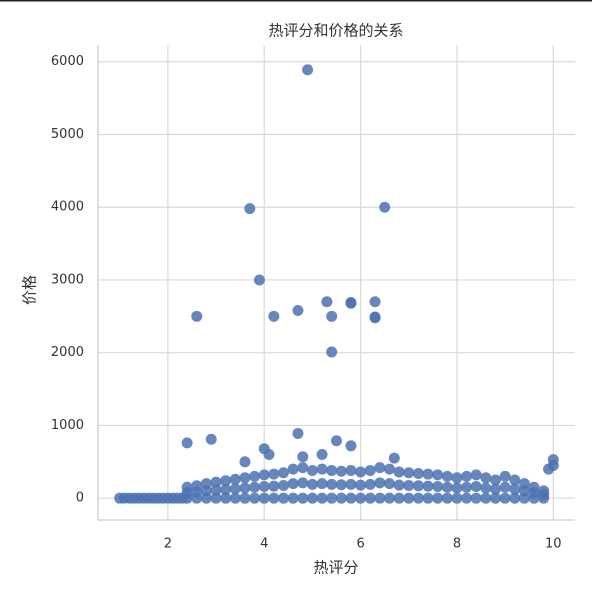  I want to click on chart-title: 热评分和价格的关系, so click(335, 31).